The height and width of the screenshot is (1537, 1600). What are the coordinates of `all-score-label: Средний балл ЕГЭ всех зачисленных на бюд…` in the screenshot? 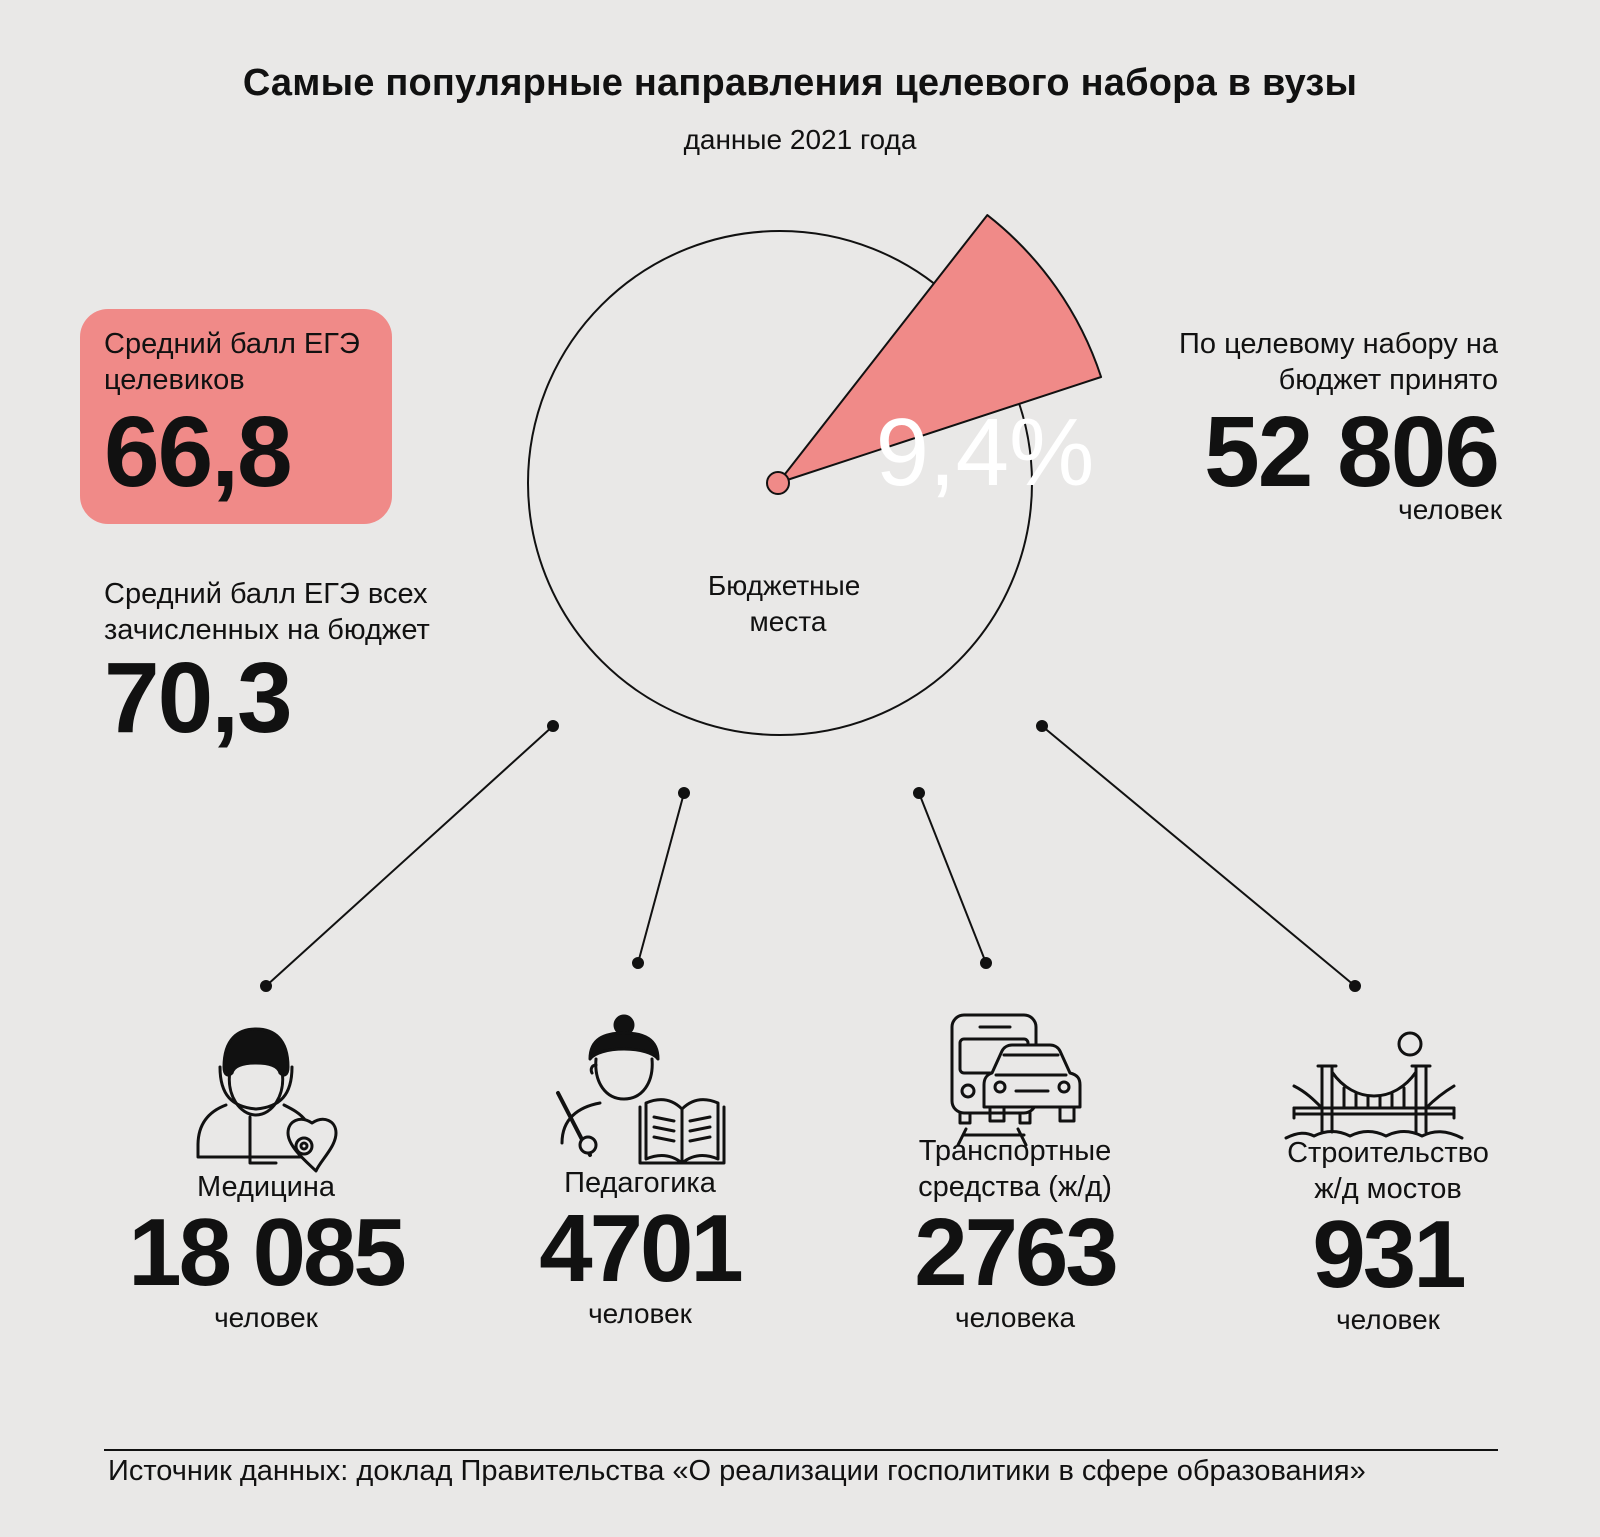 It's located at (267, 612).